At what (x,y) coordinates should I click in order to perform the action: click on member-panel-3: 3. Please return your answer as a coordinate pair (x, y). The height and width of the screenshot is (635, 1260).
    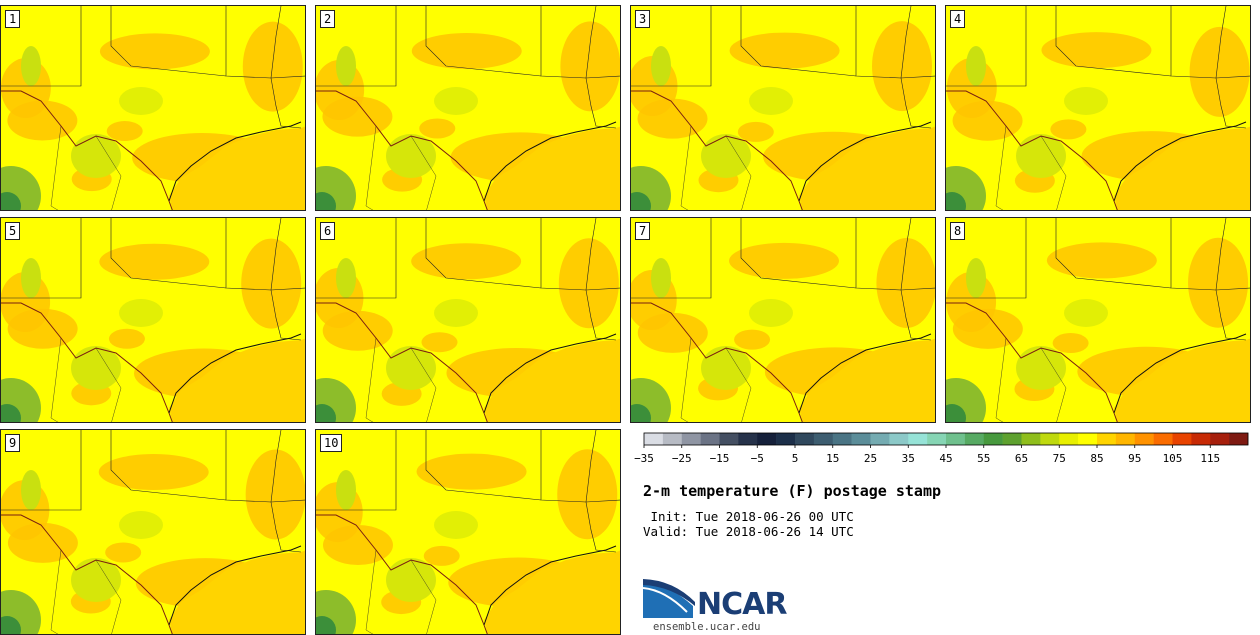
    Looking at the image, I should click on (783, 108).